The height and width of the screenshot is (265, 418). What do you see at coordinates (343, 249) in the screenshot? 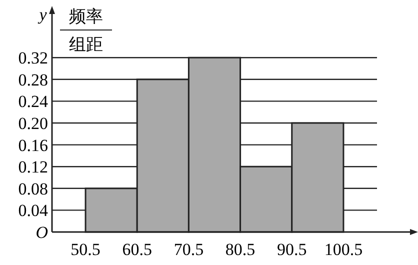
I see `x-tick-label: 100.5` at bounding box center [343, 249].